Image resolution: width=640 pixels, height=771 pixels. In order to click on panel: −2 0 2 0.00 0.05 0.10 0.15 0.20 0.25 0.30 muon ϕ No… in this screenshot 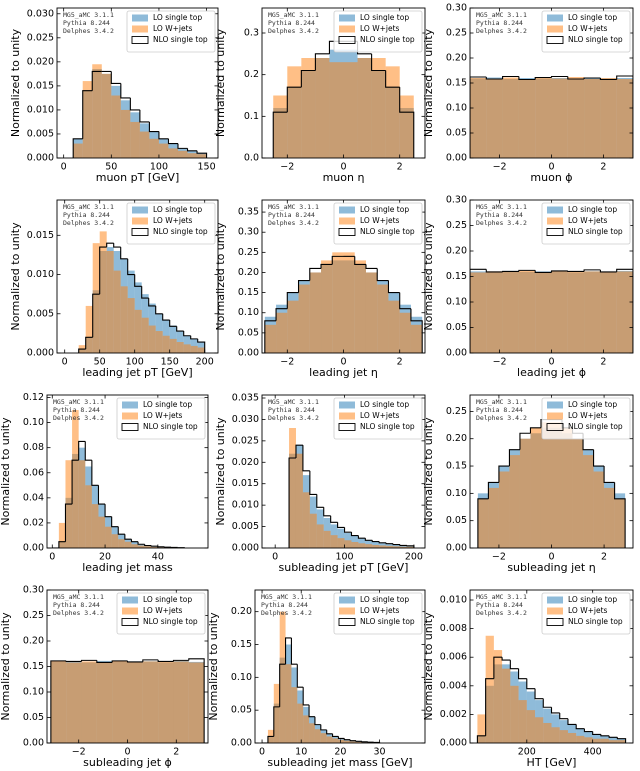, I will do `click(528, 93)`.